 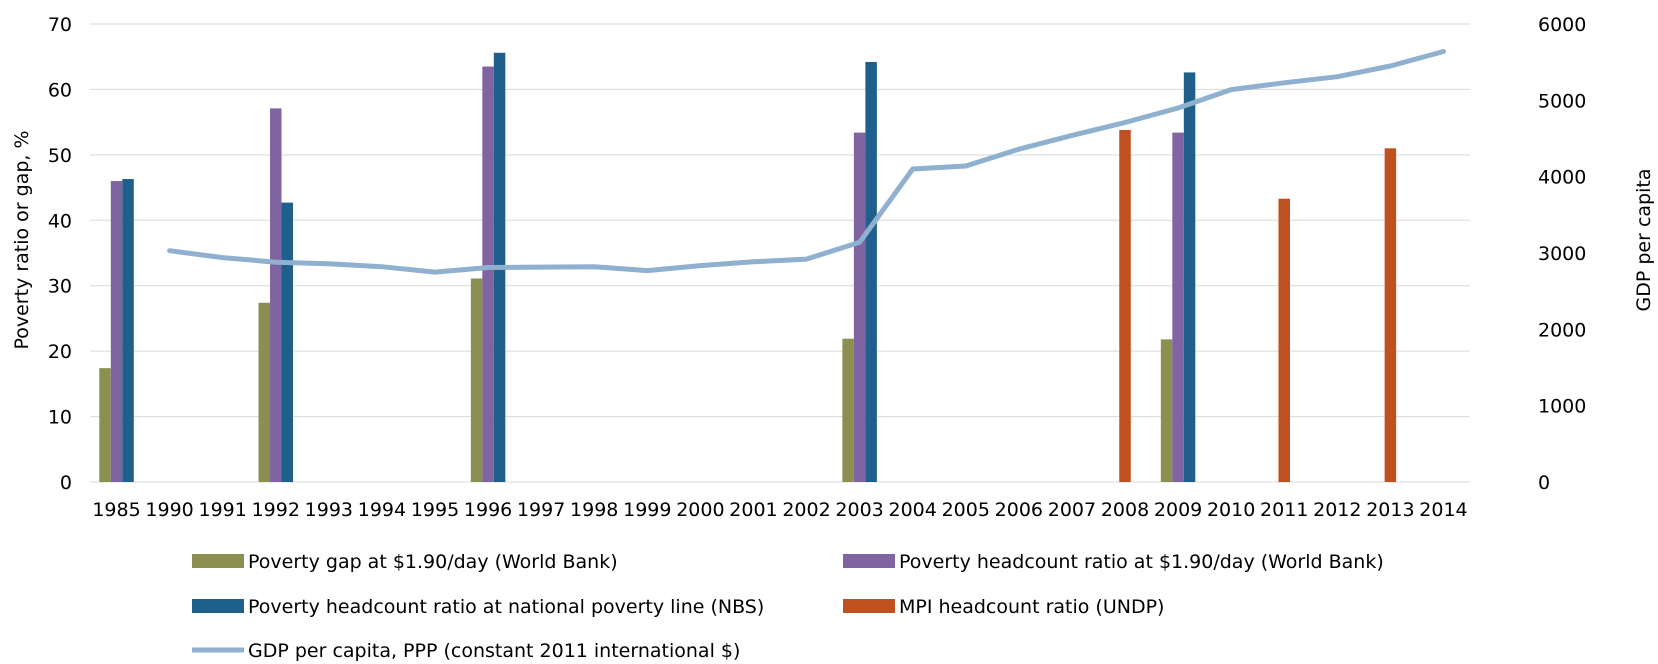 I want to click on x-tick-label: 2014, so click(x=1443, y=510).